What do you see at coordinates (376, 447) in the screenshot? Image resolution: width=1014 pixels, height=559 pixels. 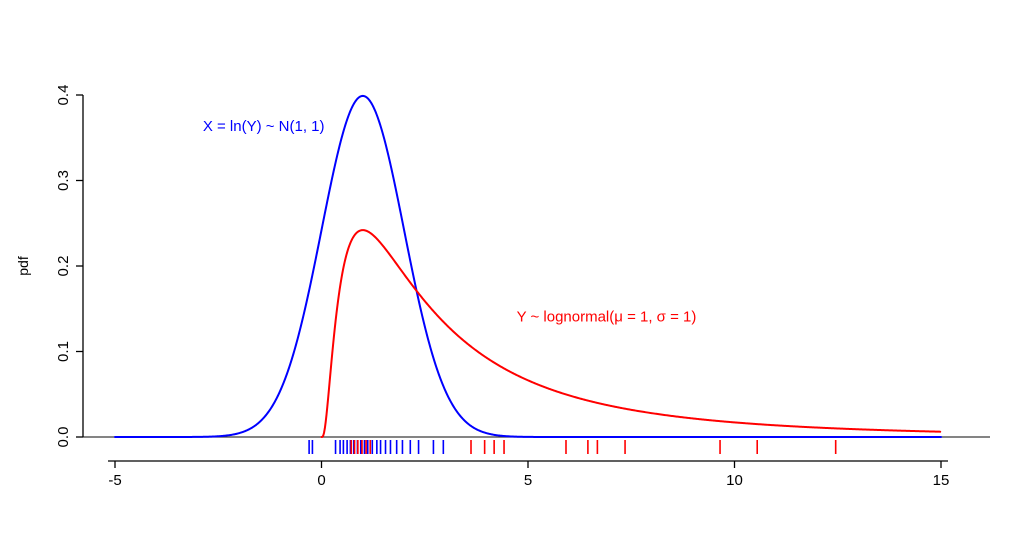 I see `rug-normal-samples` at bounding box center [376, 447].